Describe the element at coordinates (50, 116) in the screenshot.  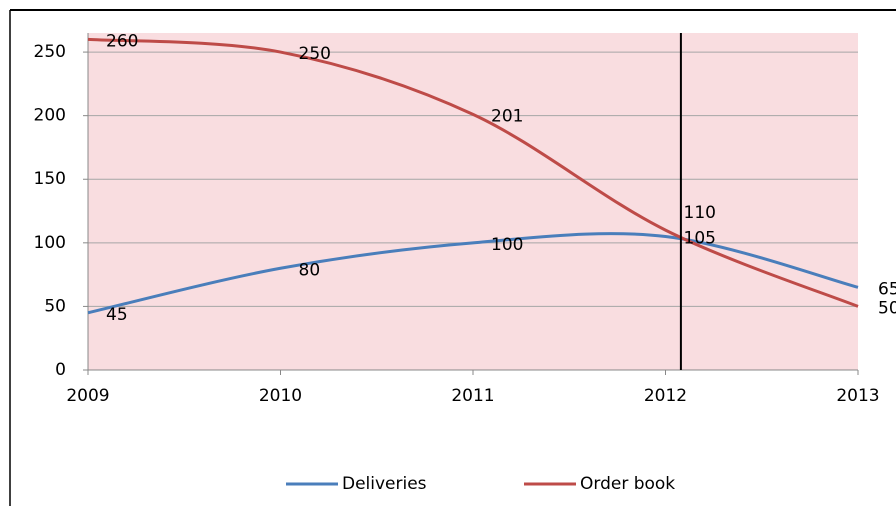
I see `y-tick-label: 200` at that location.